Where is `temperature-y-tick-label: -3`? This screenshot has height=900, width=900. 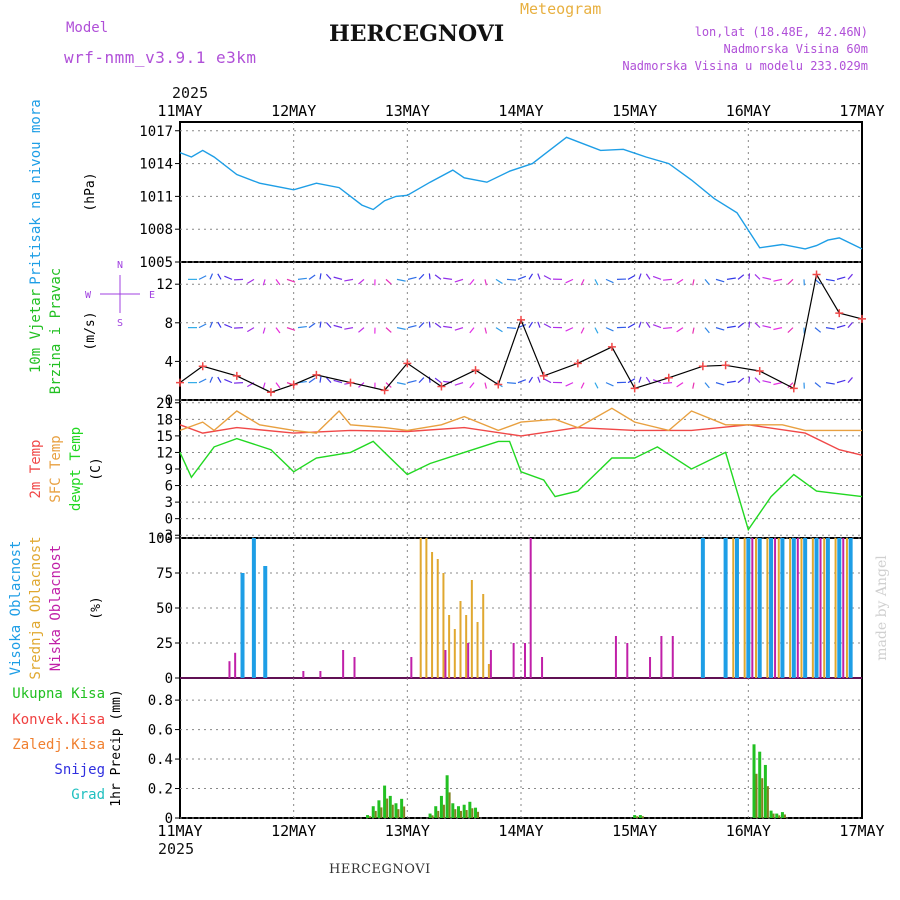 temperature-y-tick-label: -3 is located at coordinates (164, 536).